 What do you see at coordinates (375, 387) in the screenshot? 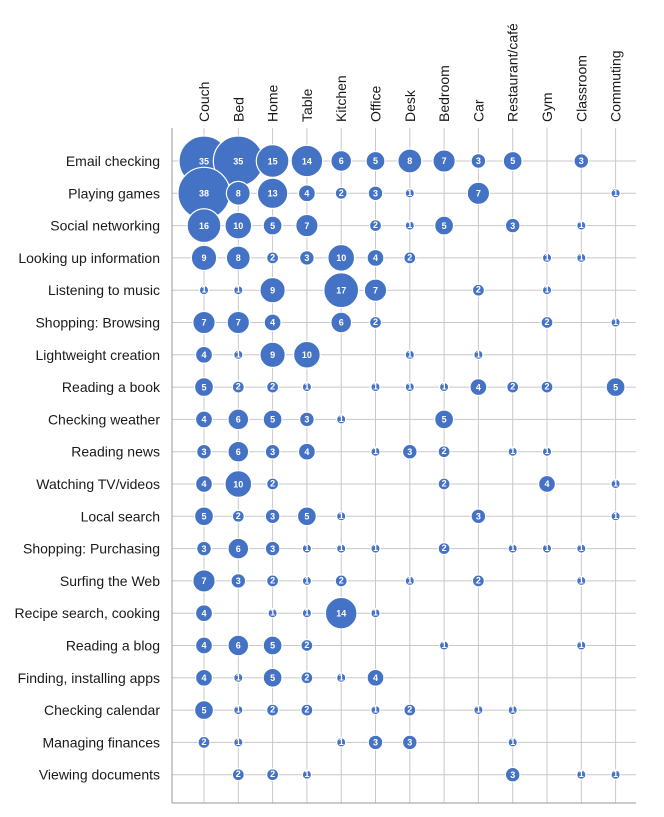
I see `bubble-label-reading-a-book-office: 1` at bounding box center [375, 387].